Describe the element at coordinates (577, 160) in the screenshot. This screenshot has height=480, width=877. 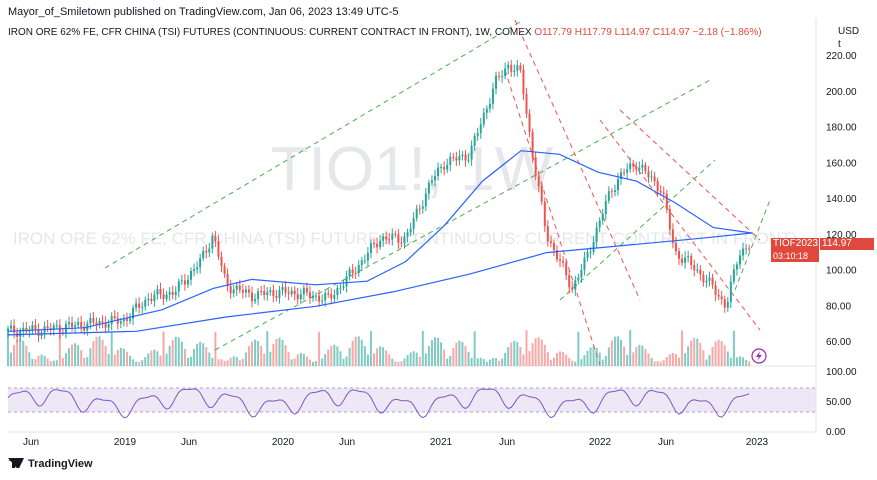
I see `trendline` at that location.